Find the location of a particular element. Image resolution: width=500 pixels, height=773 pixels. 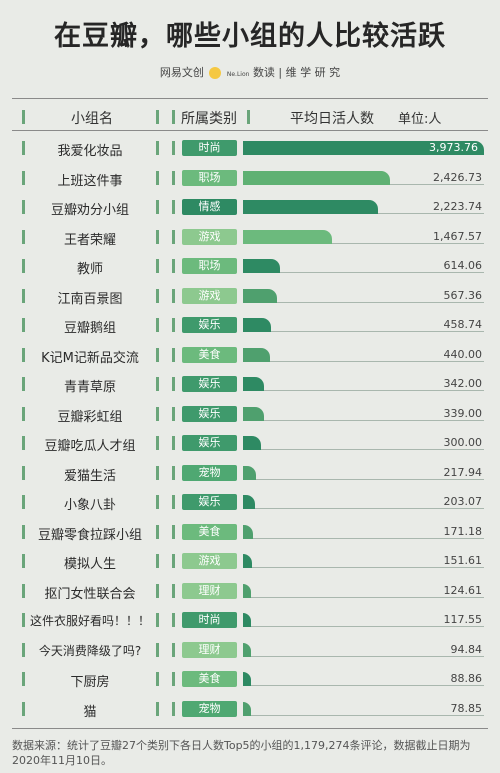

credit-line: 网易文创 Ne.Lion 数读 | 维 学 研 究 is located at coordinates (250, 72).